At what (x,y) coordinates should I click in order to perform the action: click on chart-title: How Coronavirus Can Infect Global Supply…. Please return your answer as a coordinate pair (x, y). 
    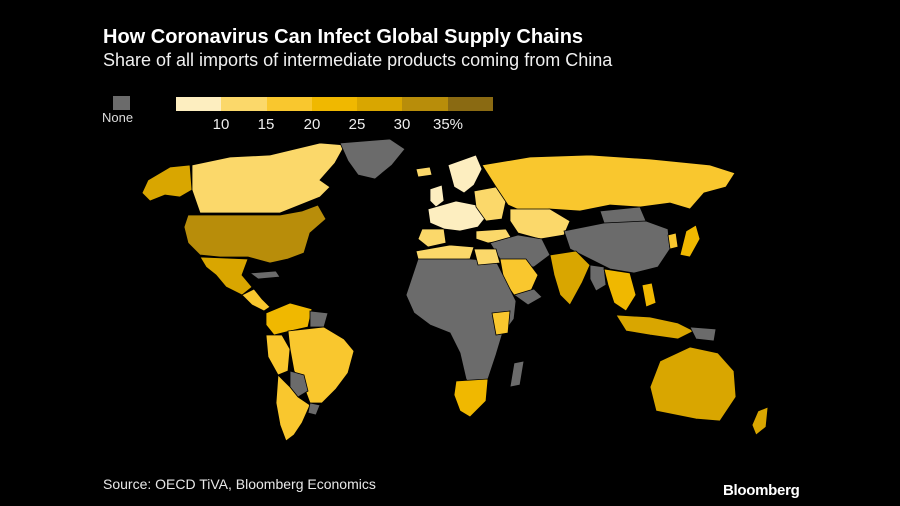
    Looking at the image, I should click on (343, 37).